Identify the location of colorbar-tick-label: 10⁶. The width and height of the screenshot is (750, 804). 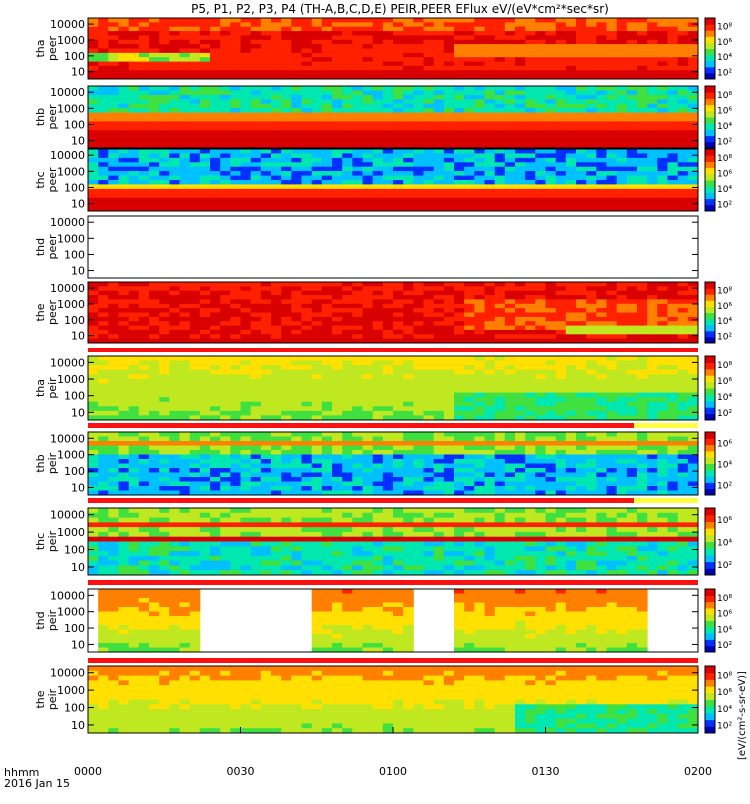
(724, 307).